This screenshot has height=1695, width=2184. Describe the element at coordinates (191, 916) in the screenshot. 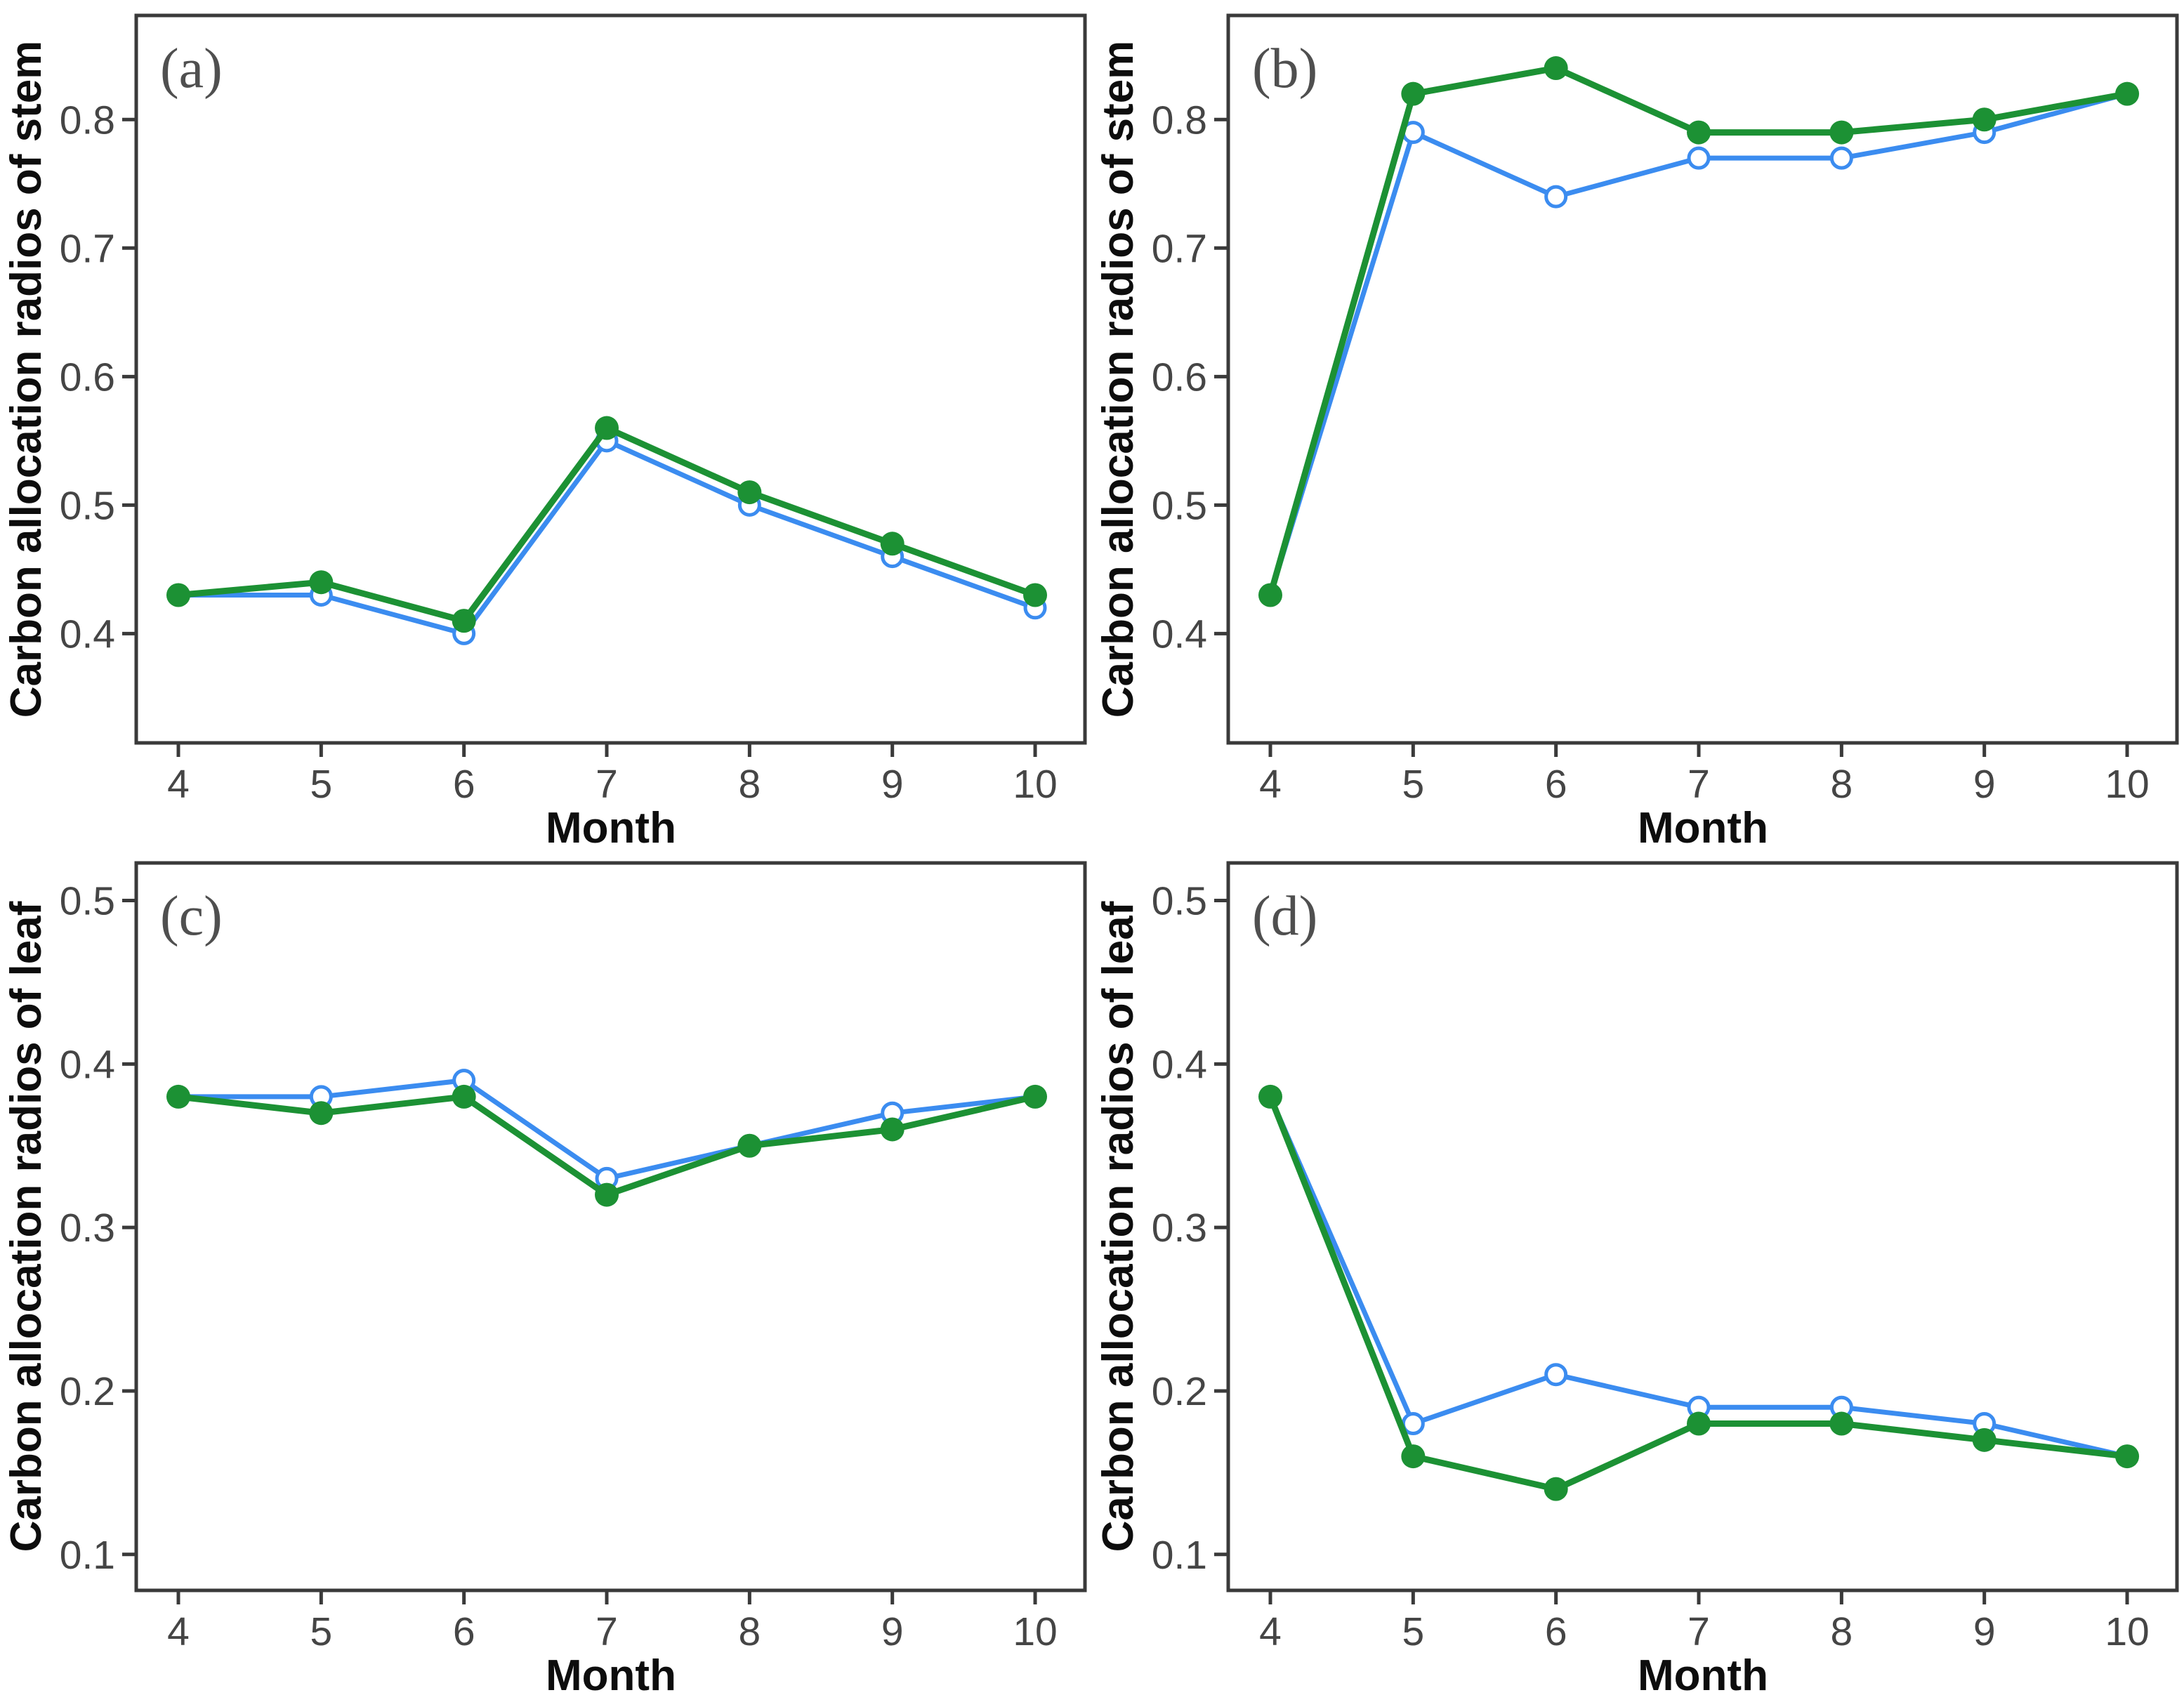

I see `panel-tag: (c)` at that location.